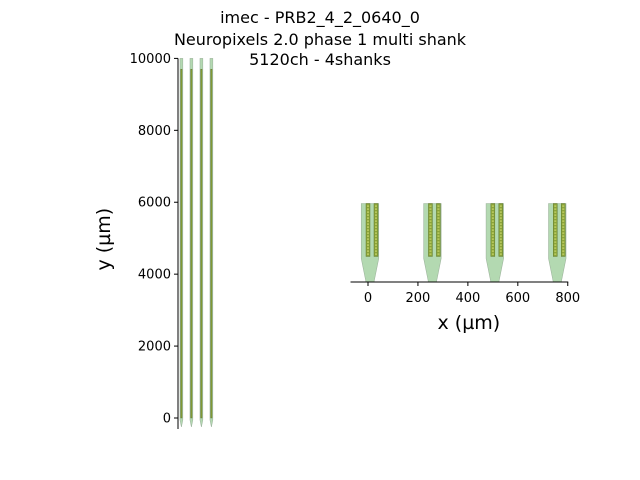 The height and width of the screenshot is (480, 640). I want to click on zoom-probe-shanks, so click(463, 243).